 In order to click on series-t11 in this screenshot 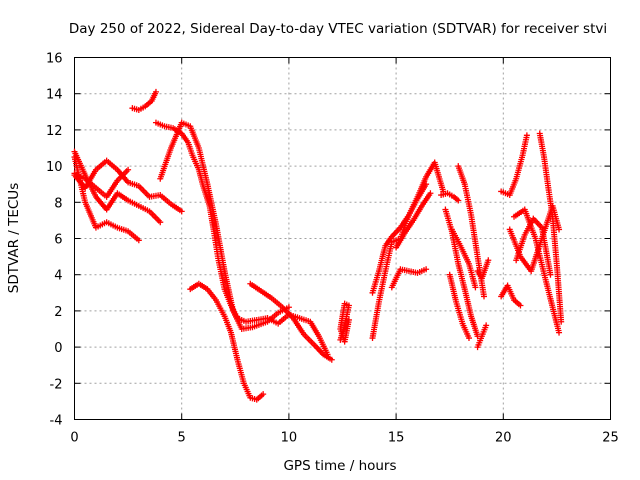, I will do `click(344, 322)`.